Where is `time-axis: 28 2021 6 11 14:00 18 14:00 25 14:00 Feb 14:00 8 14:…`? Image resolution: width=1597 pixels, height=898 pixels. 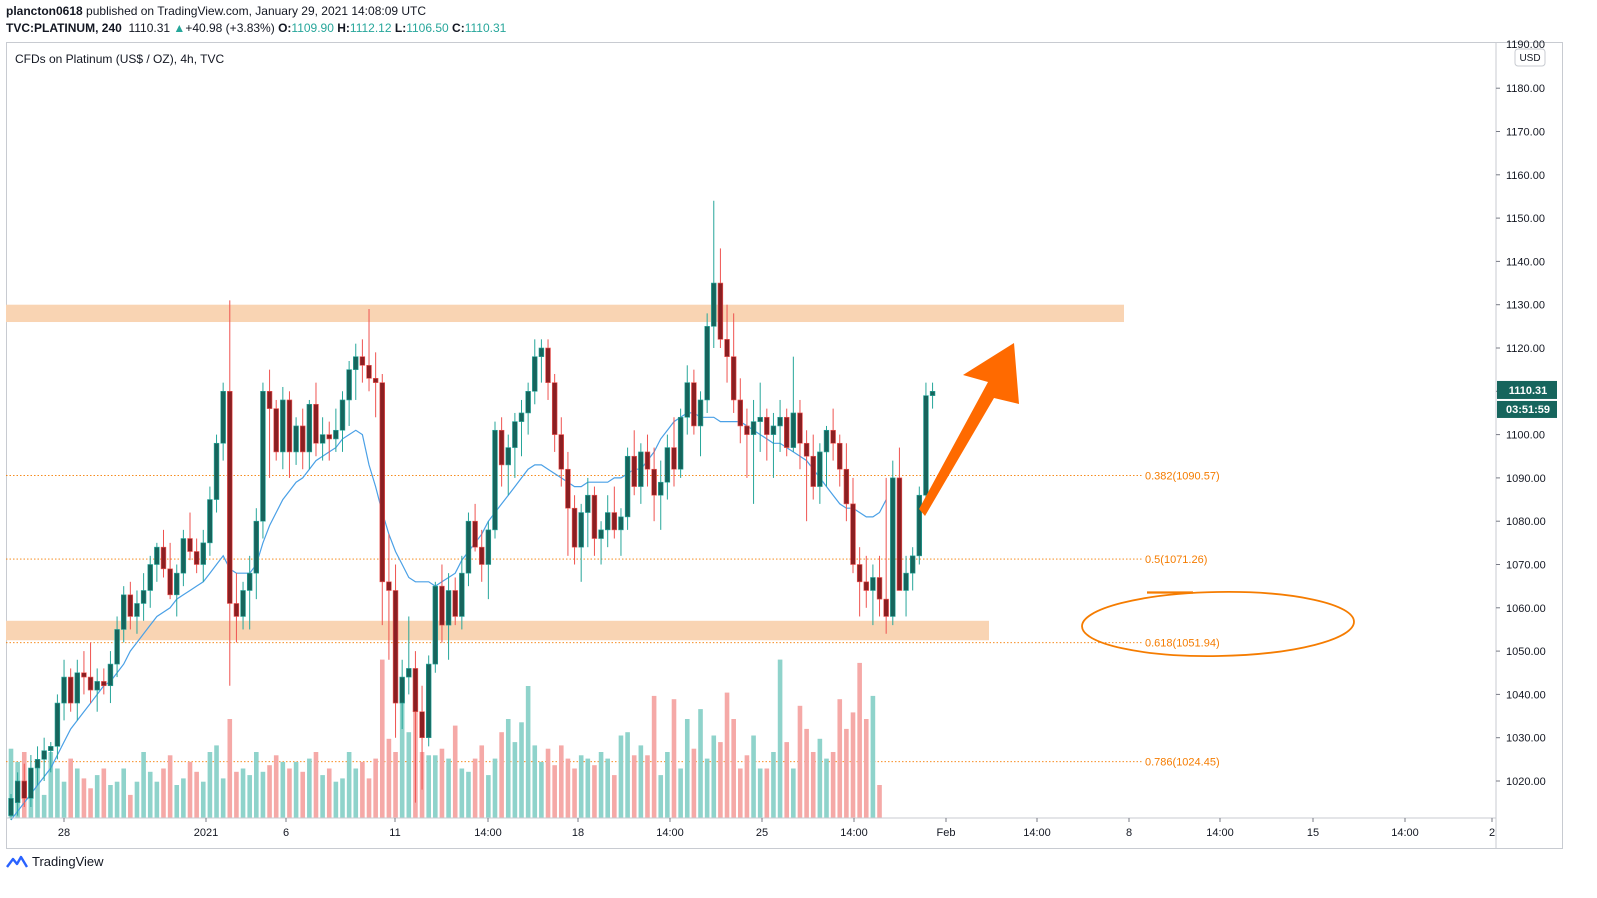
time-axis: 28 2021 6 11 14:00 18 14:00 25 14:00 Feb 14:00 8 14:… is located at coordinates (776, 828).